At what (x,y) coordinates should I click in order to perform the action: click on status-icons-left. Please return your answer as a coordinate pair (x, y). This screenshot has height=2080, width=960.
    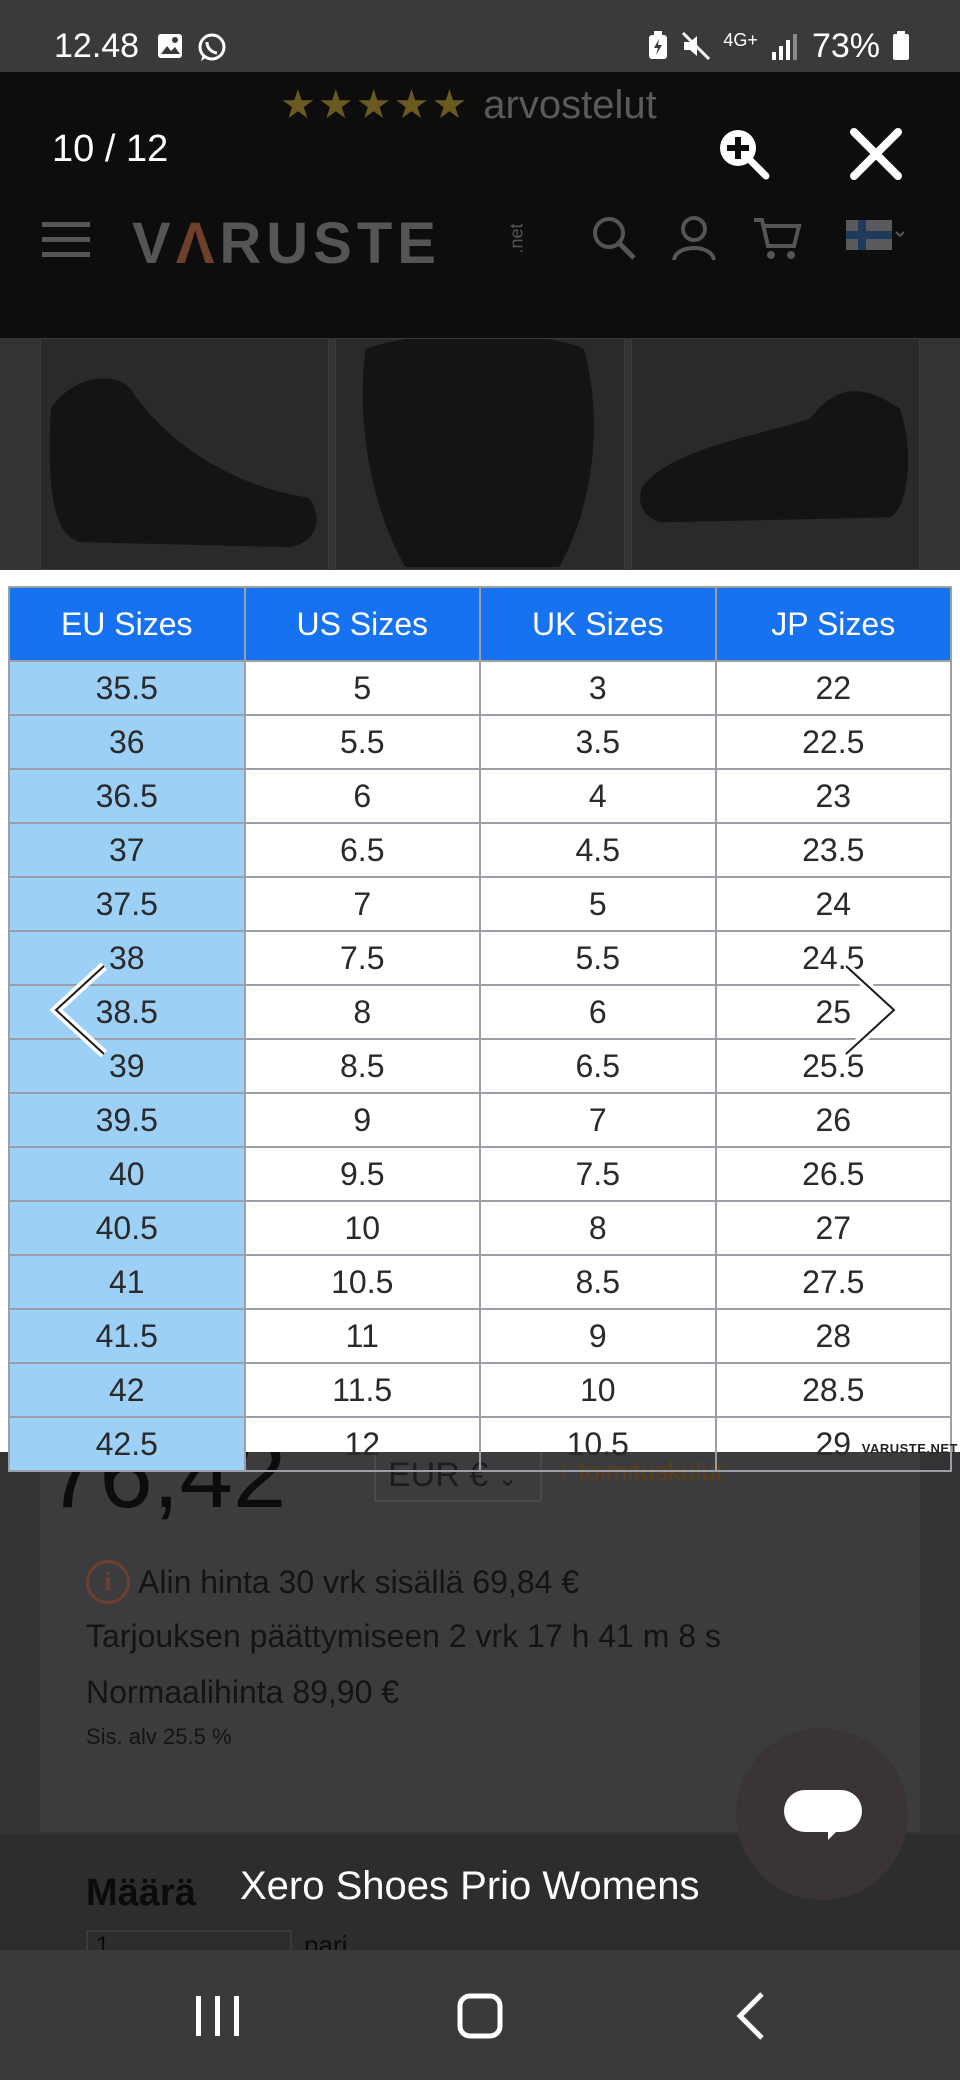
    Looking at the image, I should click on (192, 48).